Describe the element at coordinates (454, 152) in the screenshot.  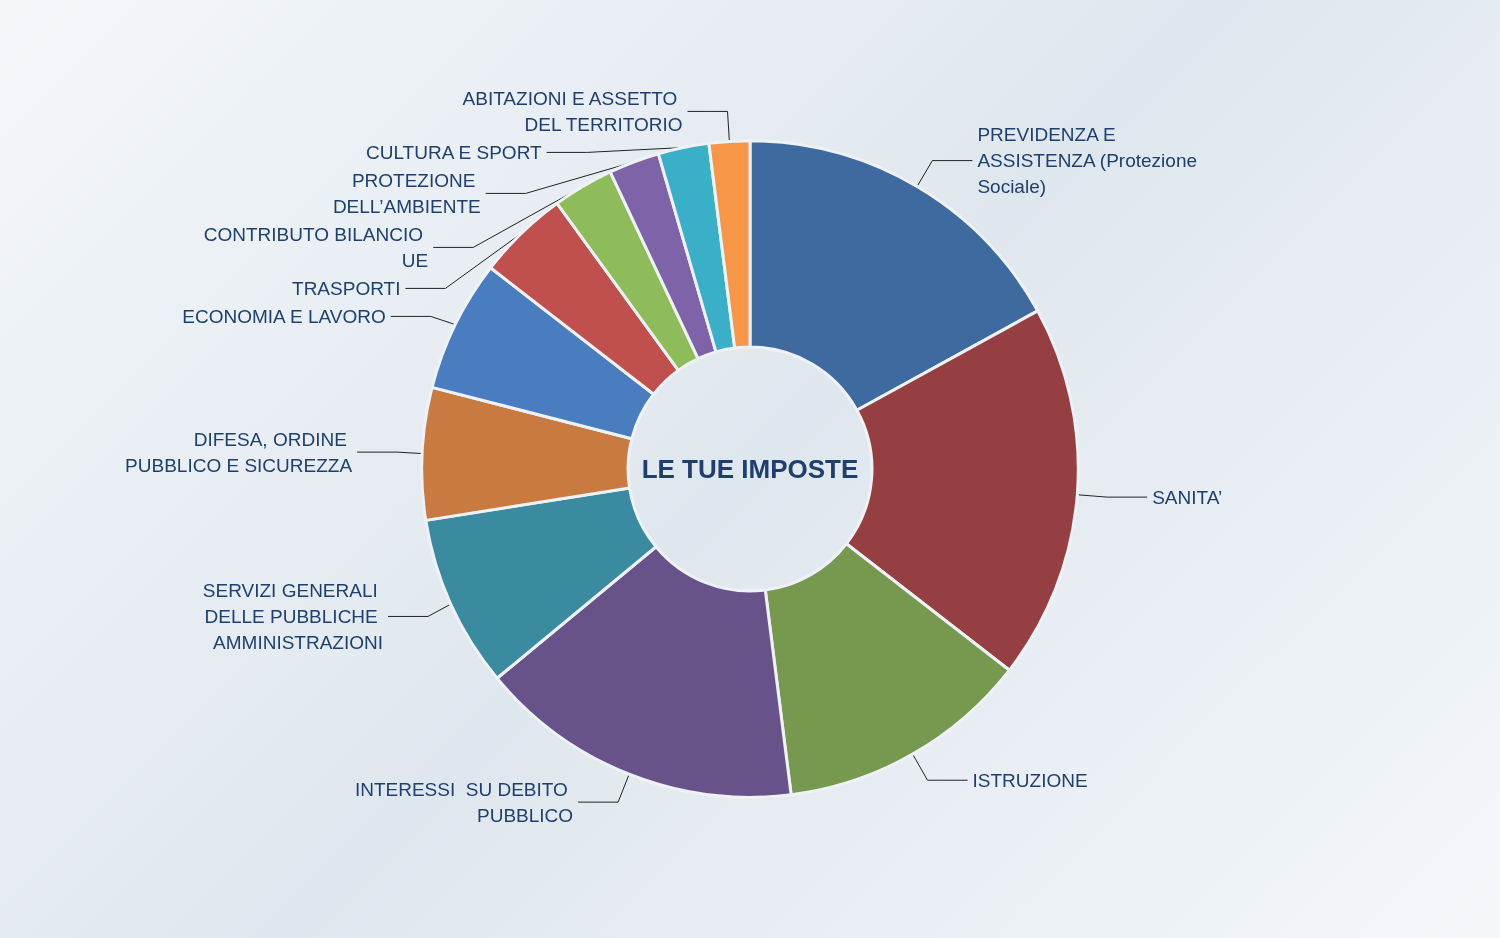
I see `slice-label: CULTURA E SPORT` at that location.